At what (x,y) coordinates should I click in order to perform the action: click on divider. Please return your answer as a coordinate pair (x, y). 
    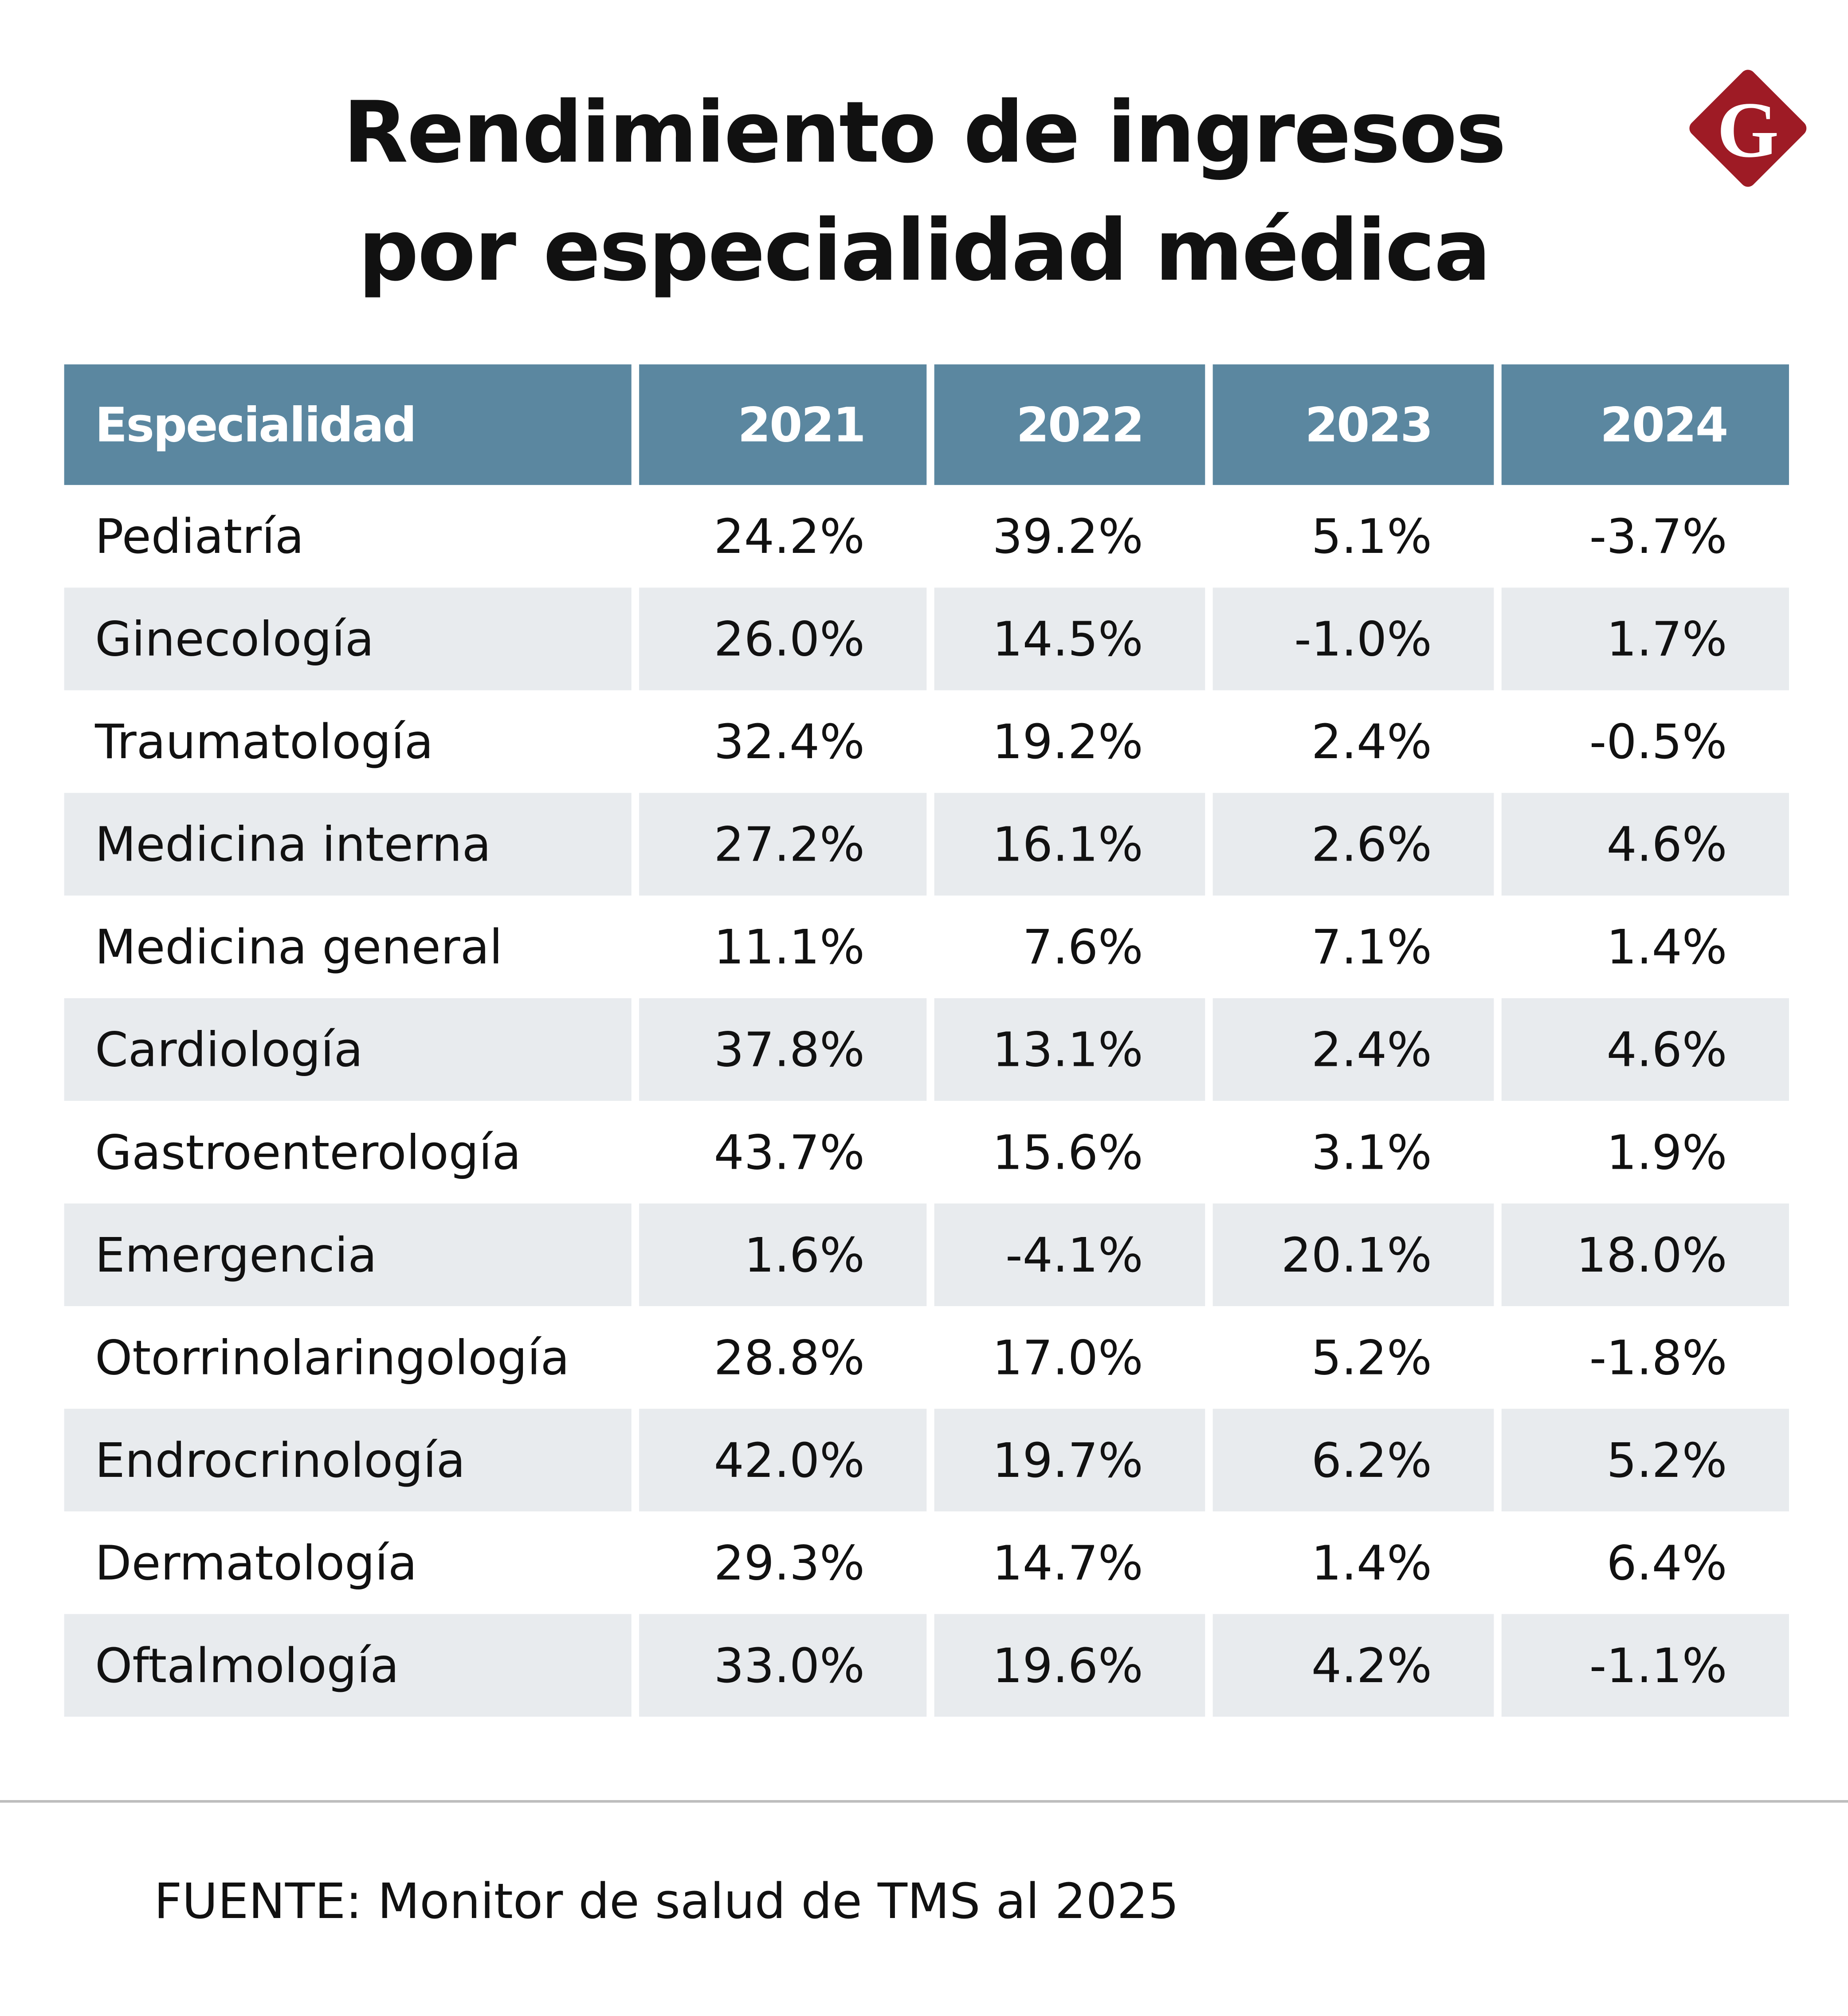
    Looking at the image, I should click on (924, 1801).